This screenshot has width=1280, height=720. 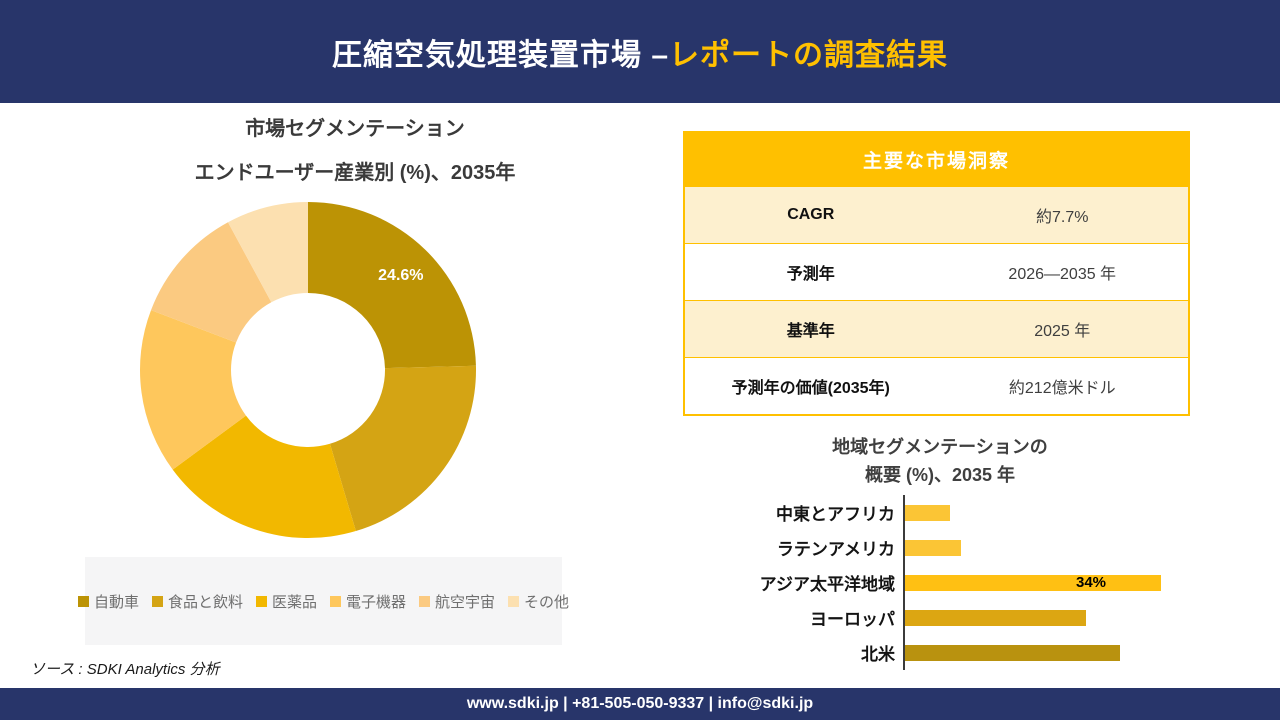 What do you see at coordinates (465, 602) in the screenshot?
I see `legend-label: 航空宇宙` at bounding box center [465, 602].